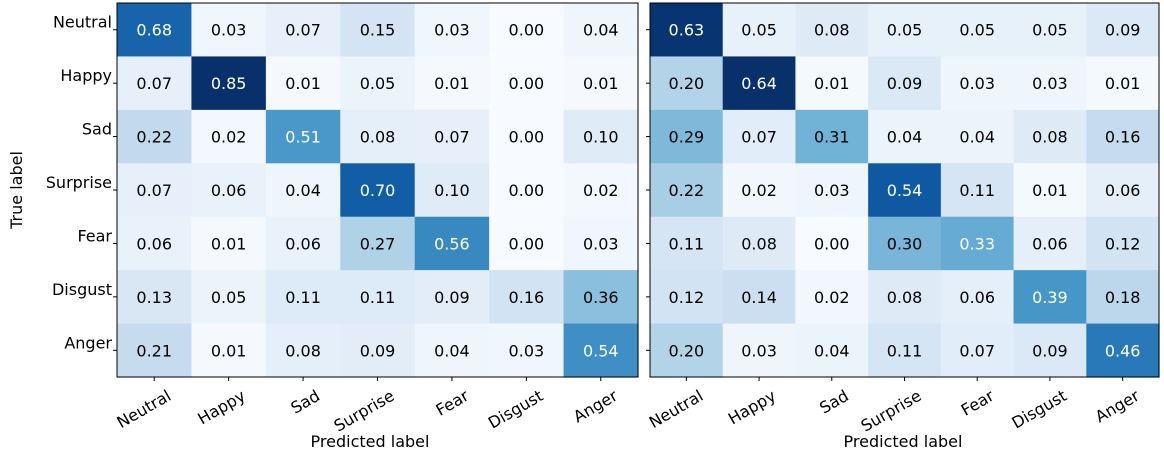  I want to click on y-tick-label: Anger, so click(88, 342).